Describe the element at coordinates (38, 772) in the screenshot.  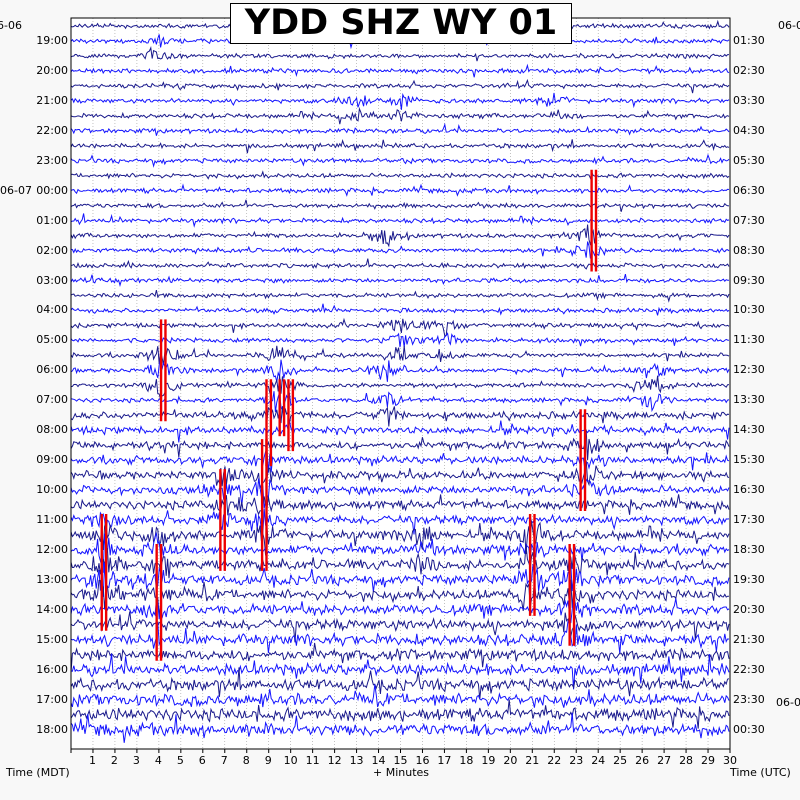
I see `left-axis-title: Time (MDT)` at that location.